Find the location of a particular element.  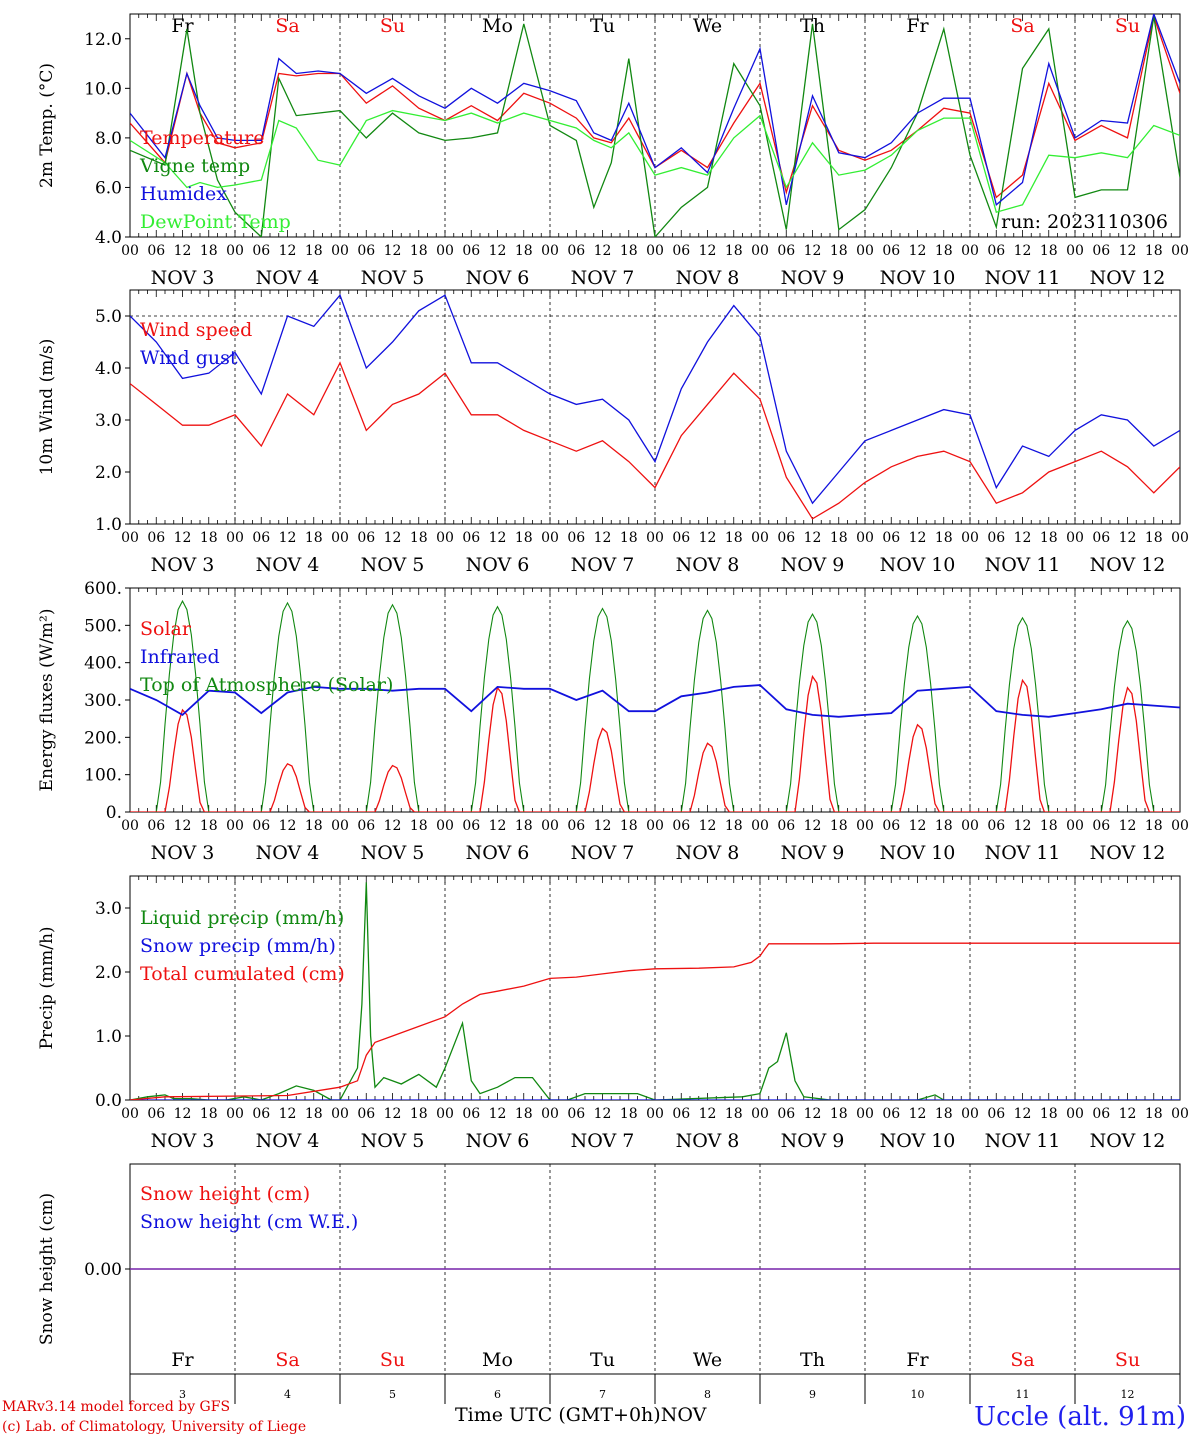

legend-entry: Liquid precip (mm/h) is located at coordinates (242, 918).